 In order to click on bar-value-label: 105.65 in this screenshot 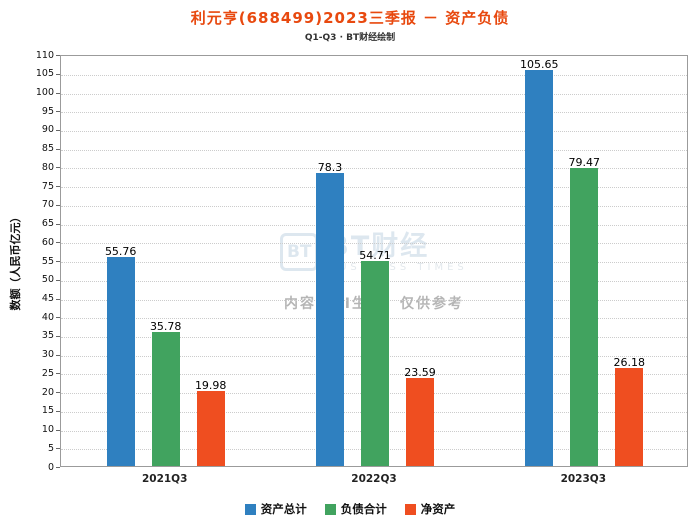, I will do `click(539, 65)`.